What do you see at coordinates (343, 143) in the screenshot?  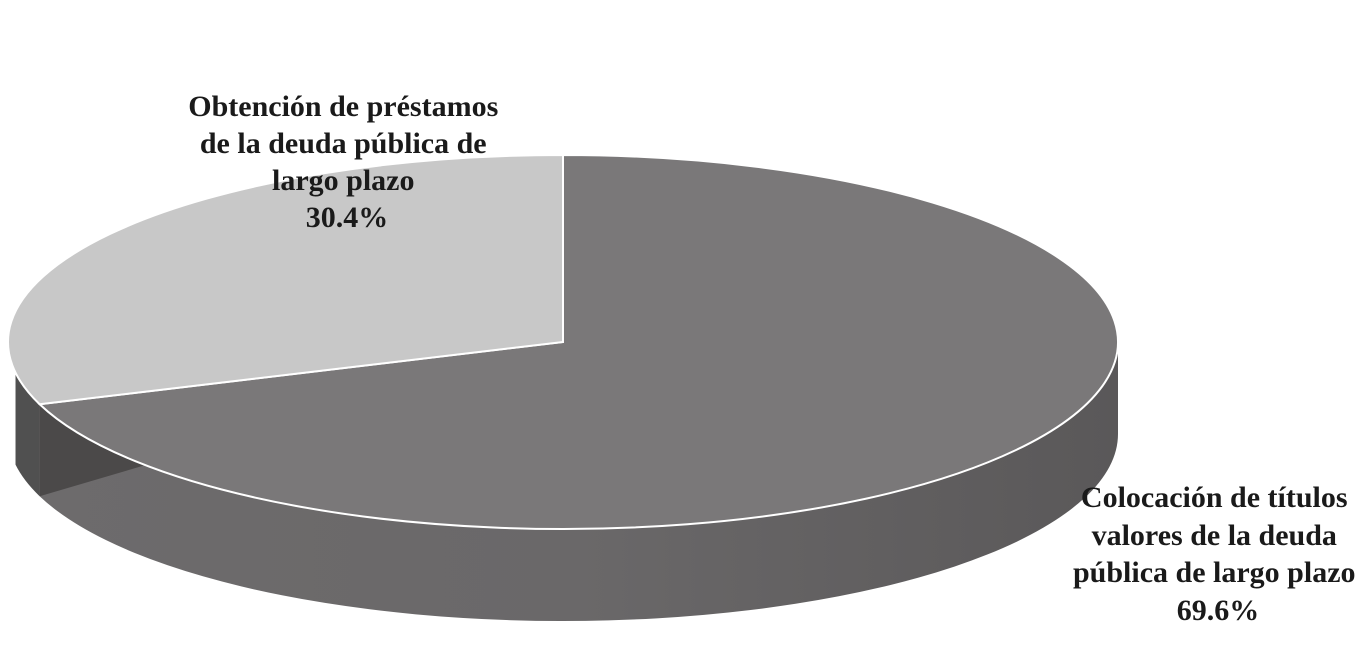 I see `slice-label-obtencion-line-2: de la deuda pública de` at bounding box center [343, 143].